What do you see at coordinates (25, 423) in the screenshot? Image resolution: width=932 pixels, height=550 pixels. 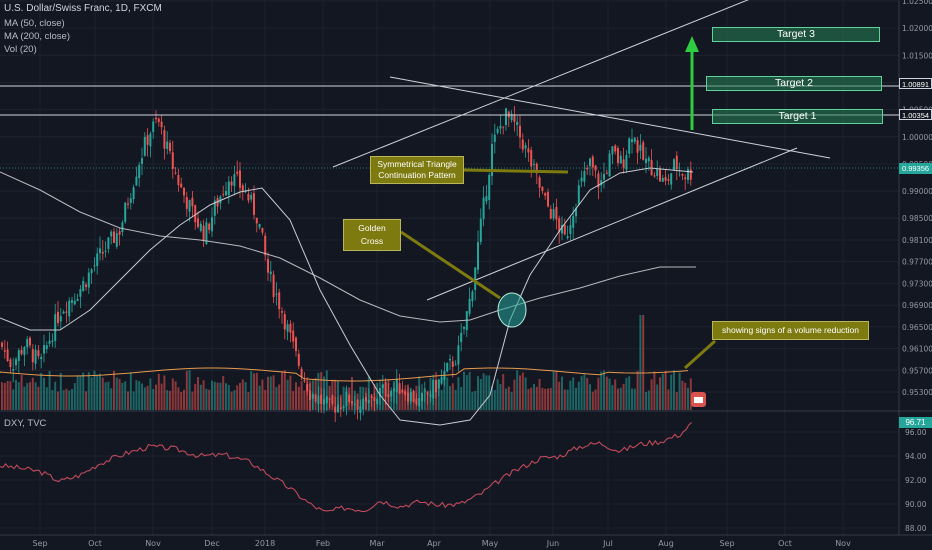 I see `dxy-legend: DXY, TVC` at bounding box center [25, 423].